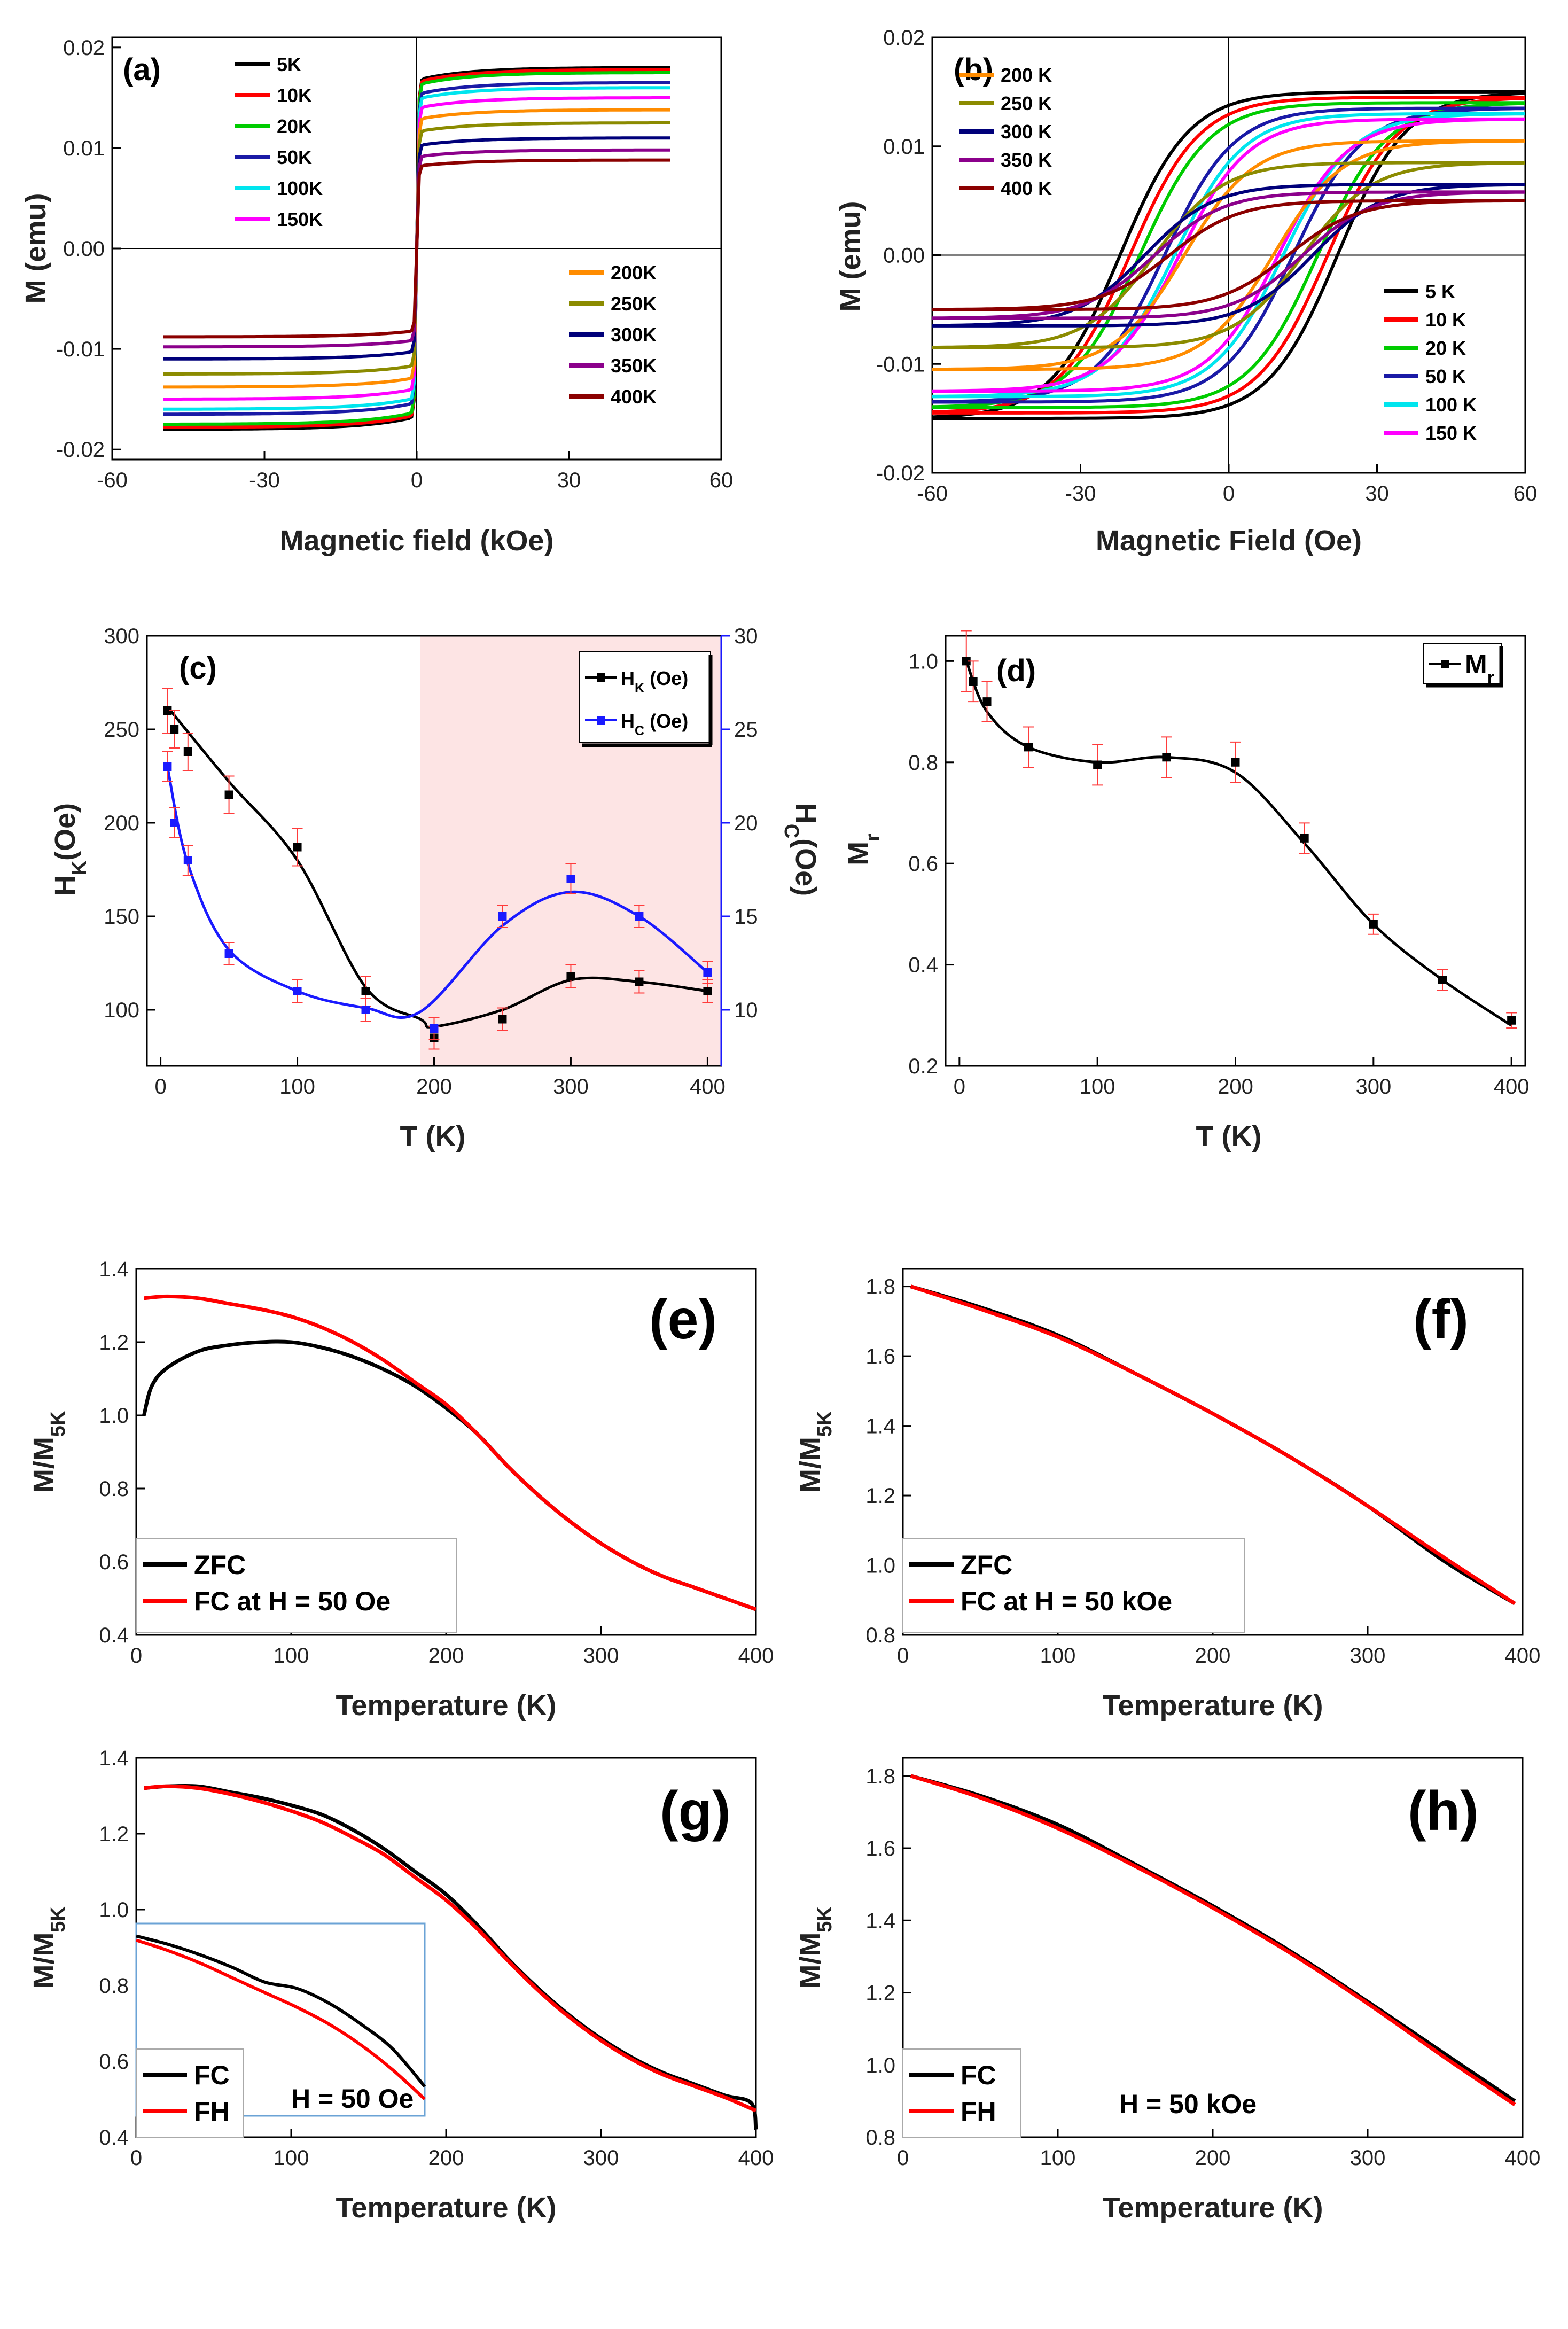  I want to click on y-right-tick-label: 30, so click(746, 636).